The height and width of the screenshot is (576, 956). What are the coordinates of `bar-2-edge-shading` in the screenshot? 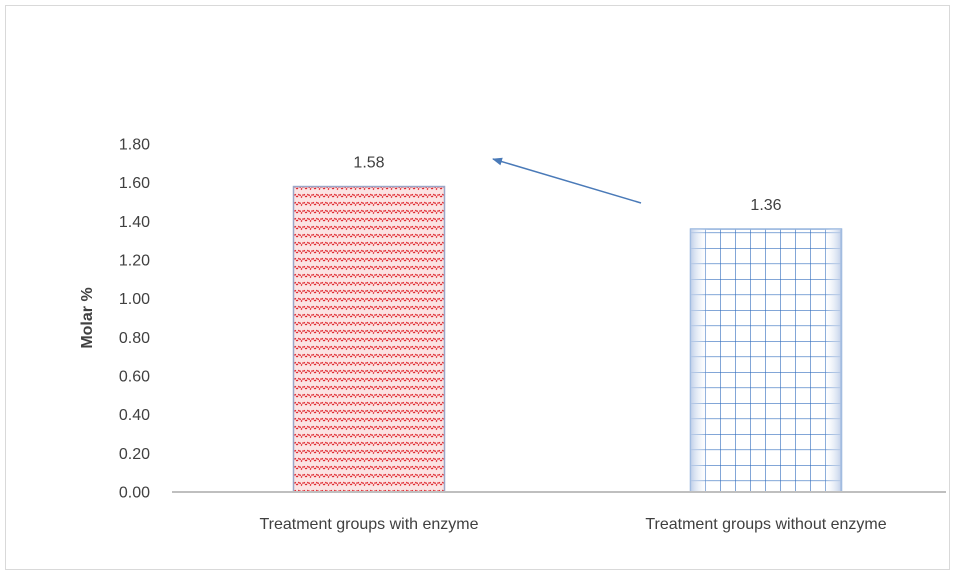 It's located at (766, 361).